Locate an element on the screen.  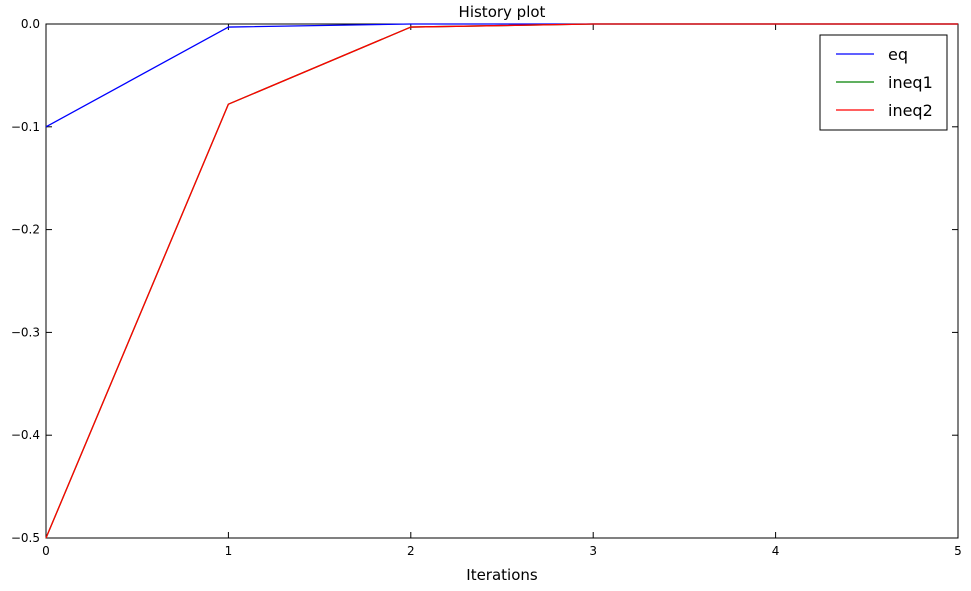
y-tick-label: 0.0 is located at coordinates (30, 24).